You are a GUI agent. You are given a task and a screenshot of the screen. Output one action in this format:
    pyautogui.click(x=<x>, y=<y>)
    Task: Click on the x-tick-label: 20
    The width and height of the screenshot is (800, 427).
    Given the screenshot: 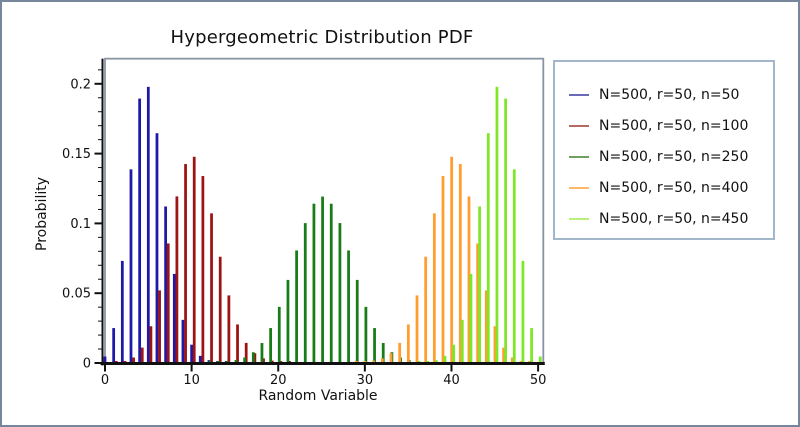 What is the action you would take?
    pyautogui.click(x=278, y=380)
    